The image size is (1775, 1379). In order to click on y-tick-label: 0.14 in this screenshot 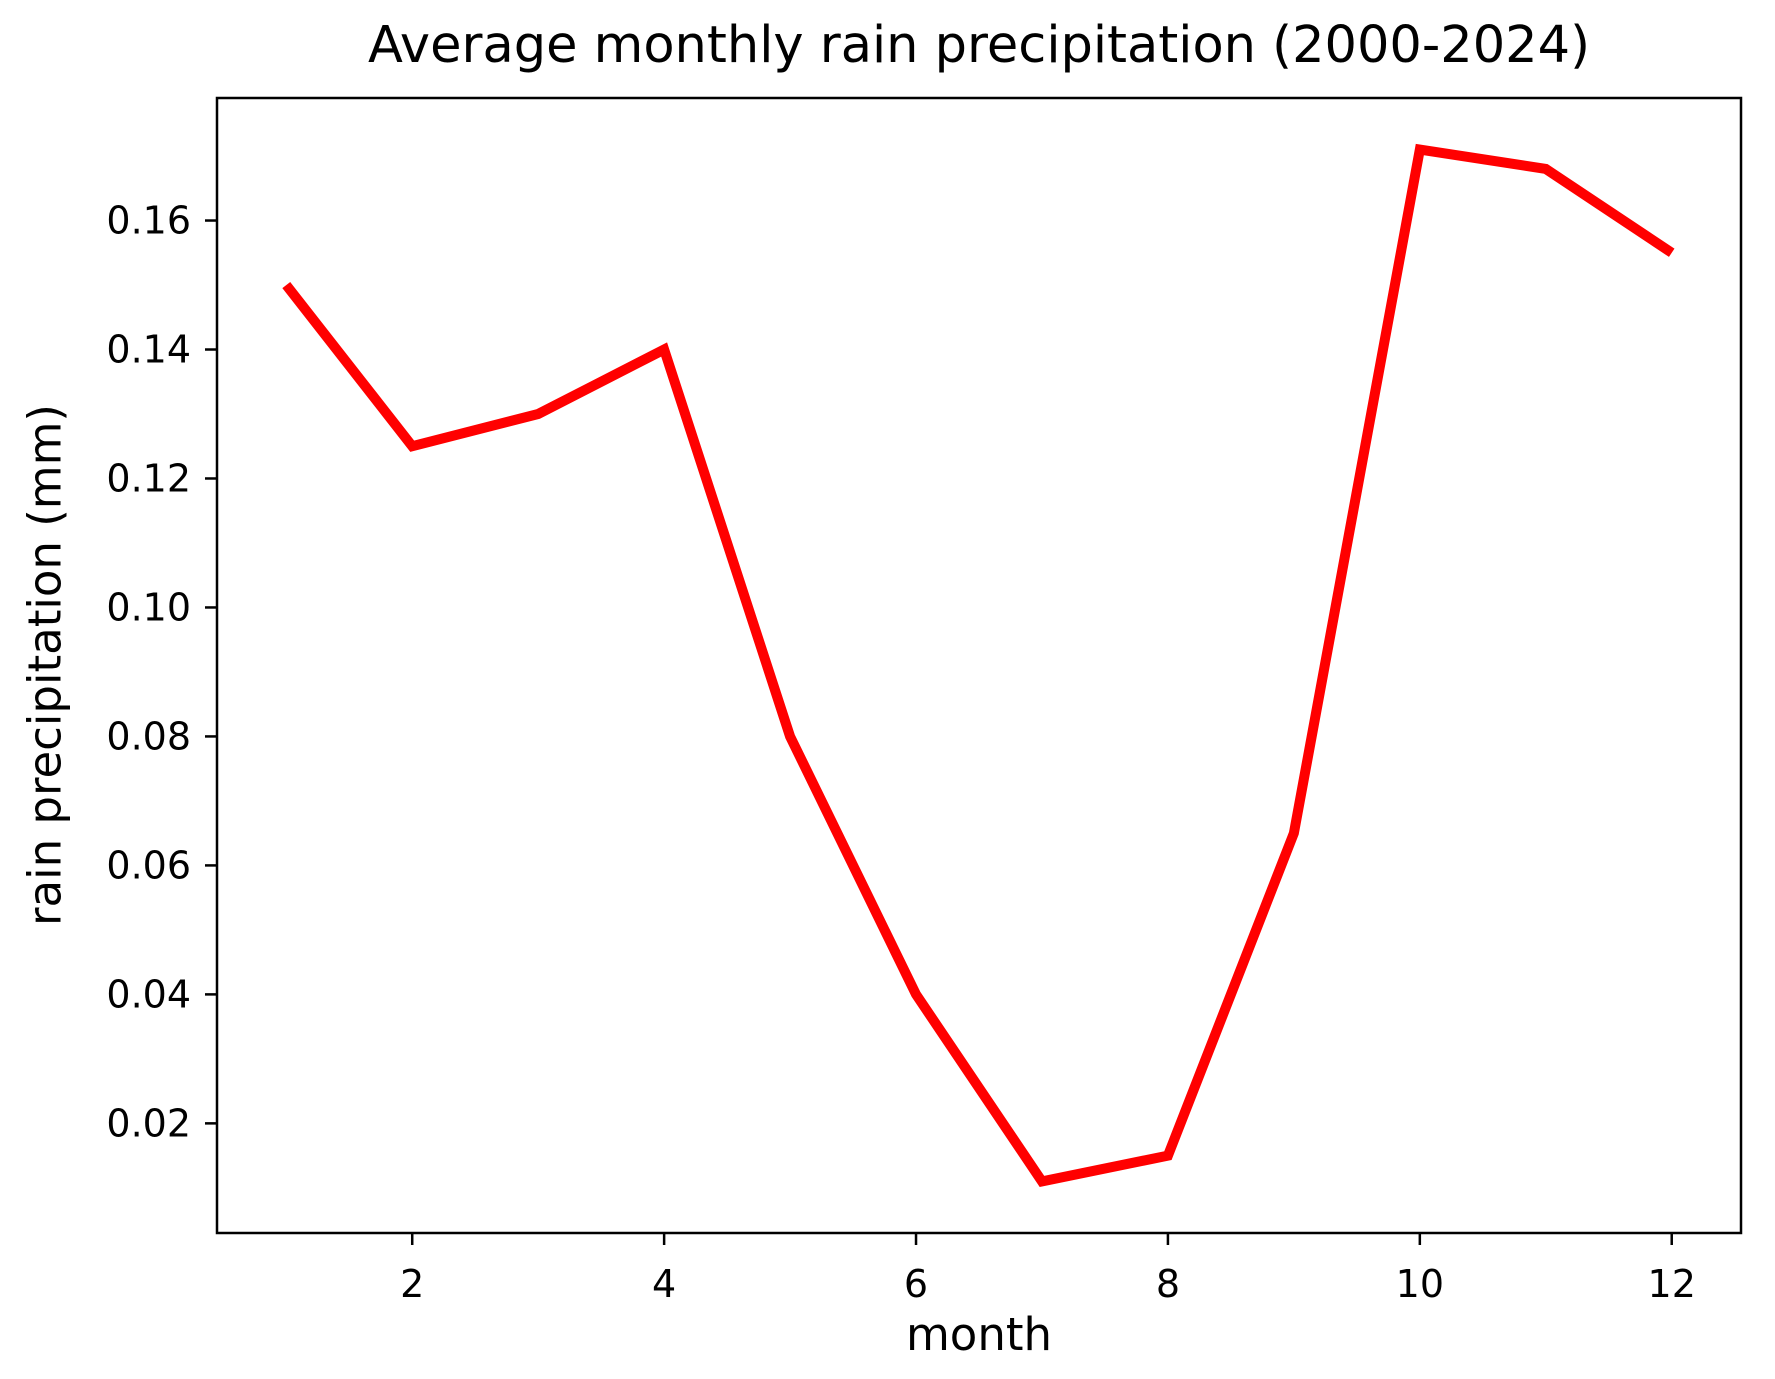, I will do `click(148, 350)`.